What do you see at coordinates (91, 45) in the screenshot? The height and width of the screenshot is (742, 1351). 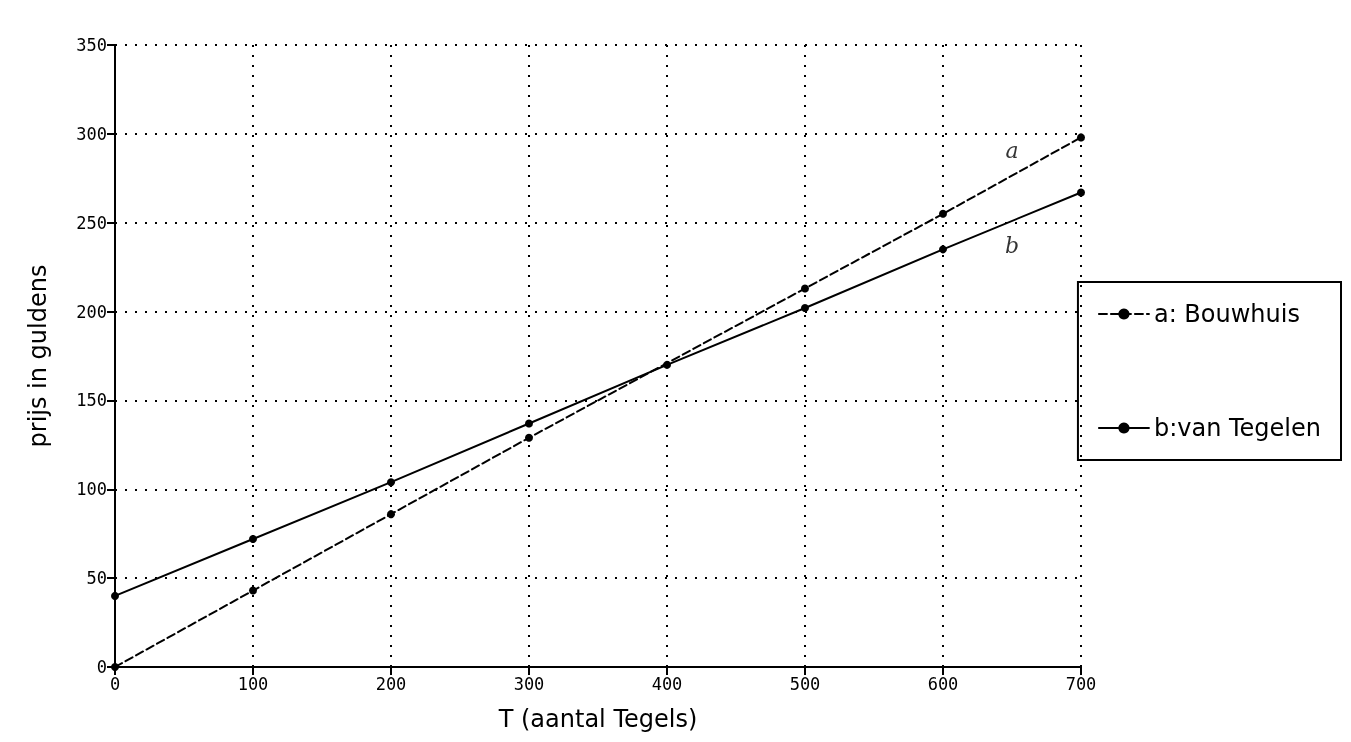 I see `y-tick-label: 350` at bounding box center [91, 45].